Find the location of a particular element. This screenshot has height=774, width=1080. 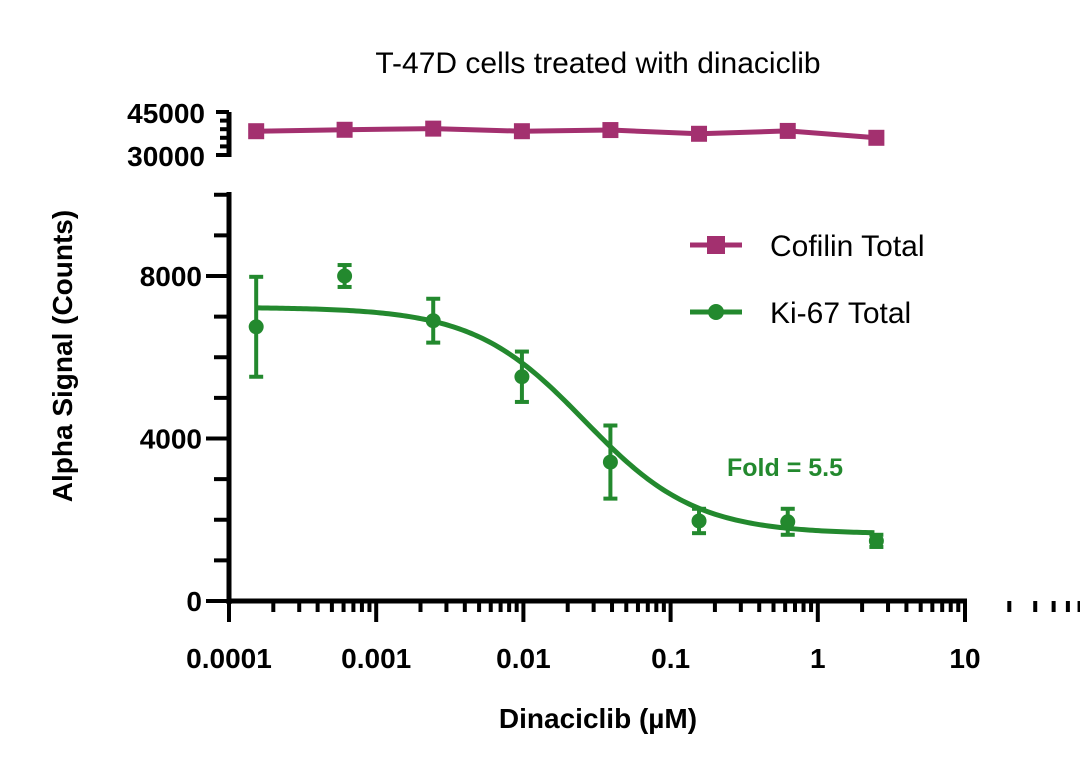

x-tick-label: 0.01 is located at coordinates (523, 658).